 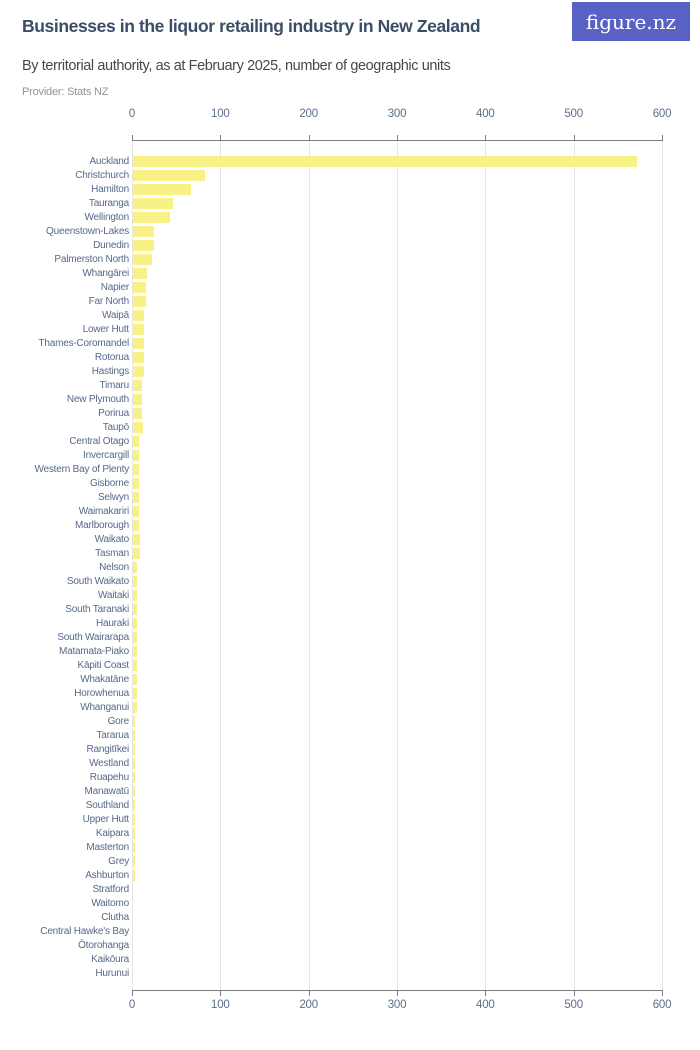 I want to click on chart-row: Central Hawke's Bay, so click(x=331, y=931).